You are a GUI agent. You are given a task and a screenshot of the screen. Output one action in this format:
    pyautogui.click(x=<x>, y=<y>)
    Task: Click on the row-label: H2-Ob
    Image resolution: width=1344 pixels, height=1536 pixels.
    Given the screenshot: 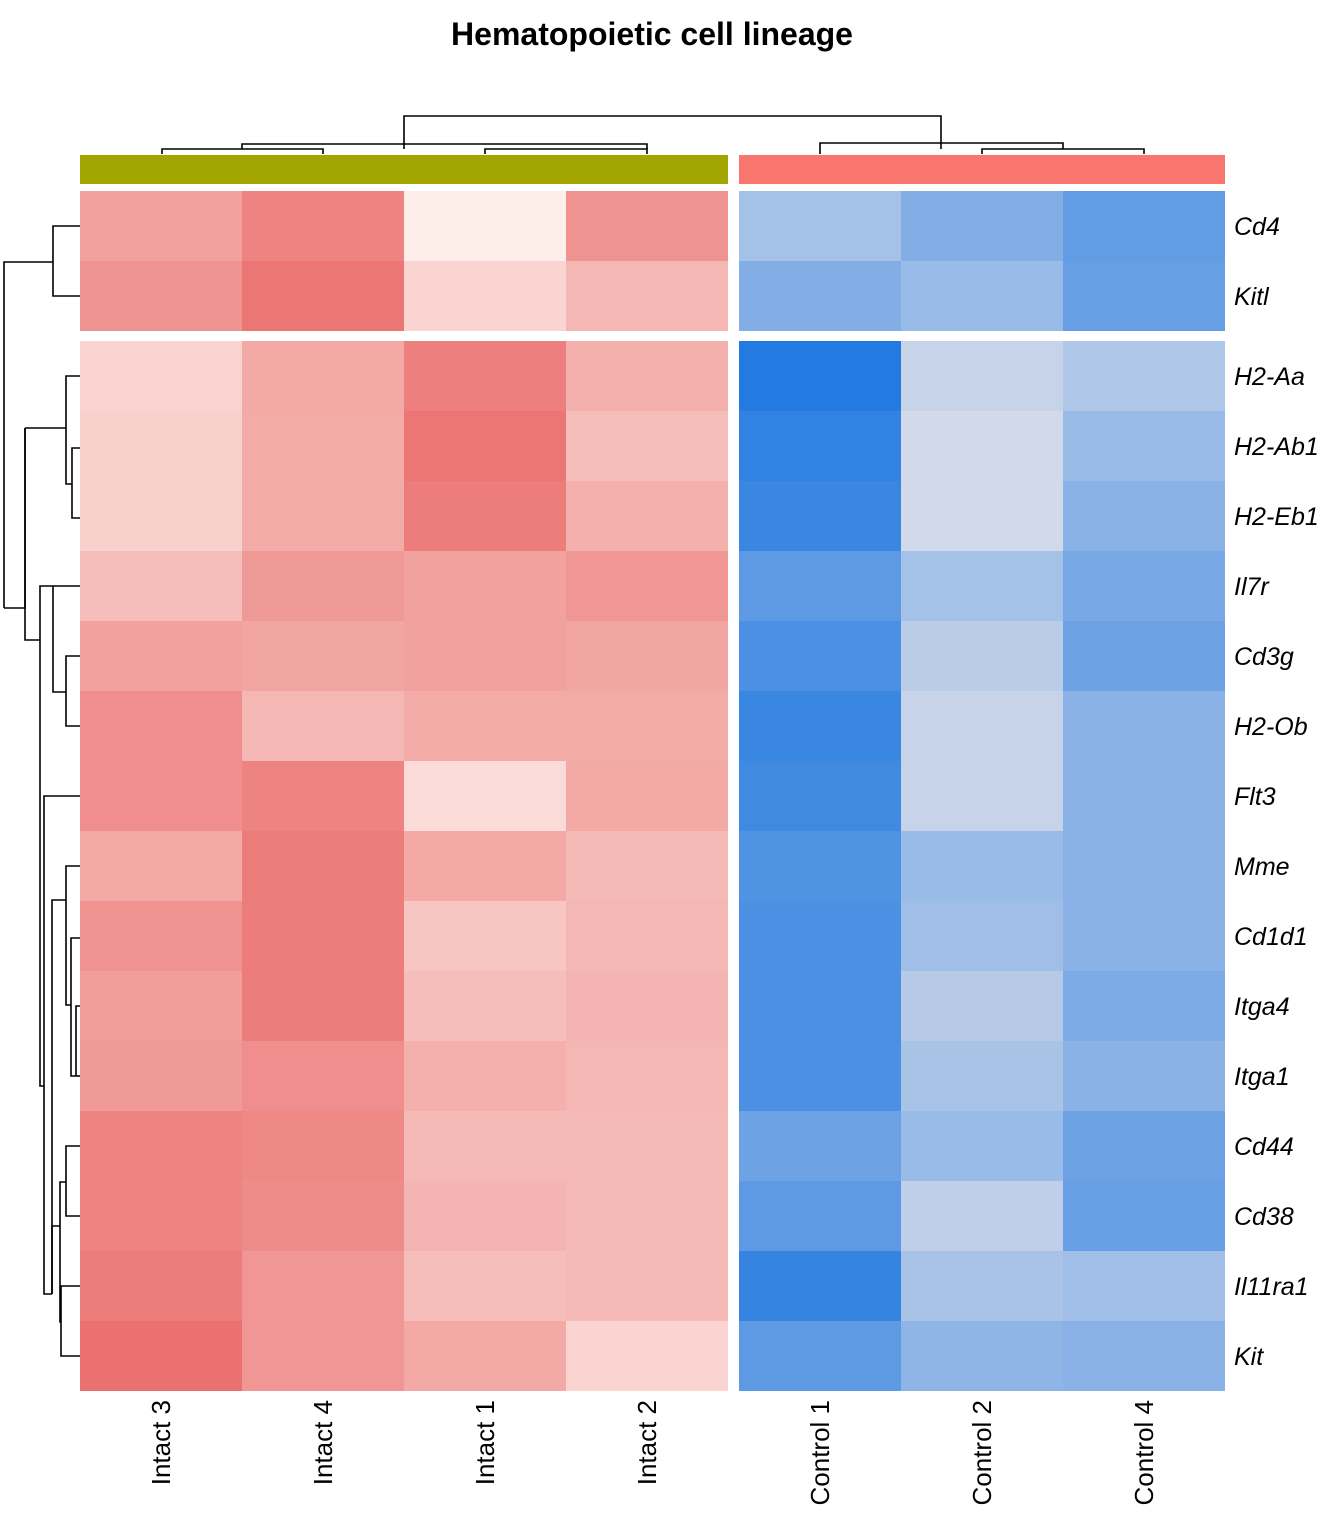 What is the action you would take?
    pyautogui.click(x=1271, y=727)
    